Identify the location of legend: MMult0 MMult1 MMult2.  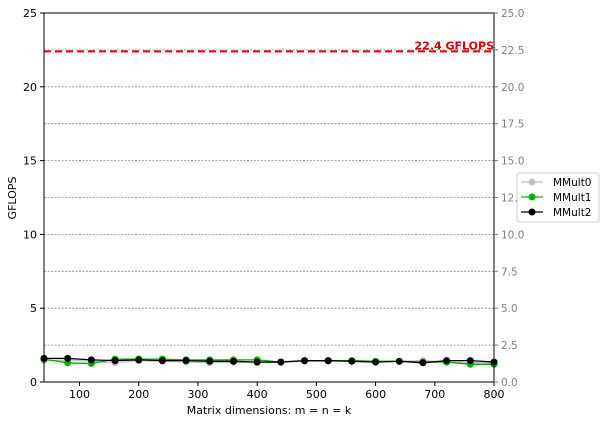
(558, 197).